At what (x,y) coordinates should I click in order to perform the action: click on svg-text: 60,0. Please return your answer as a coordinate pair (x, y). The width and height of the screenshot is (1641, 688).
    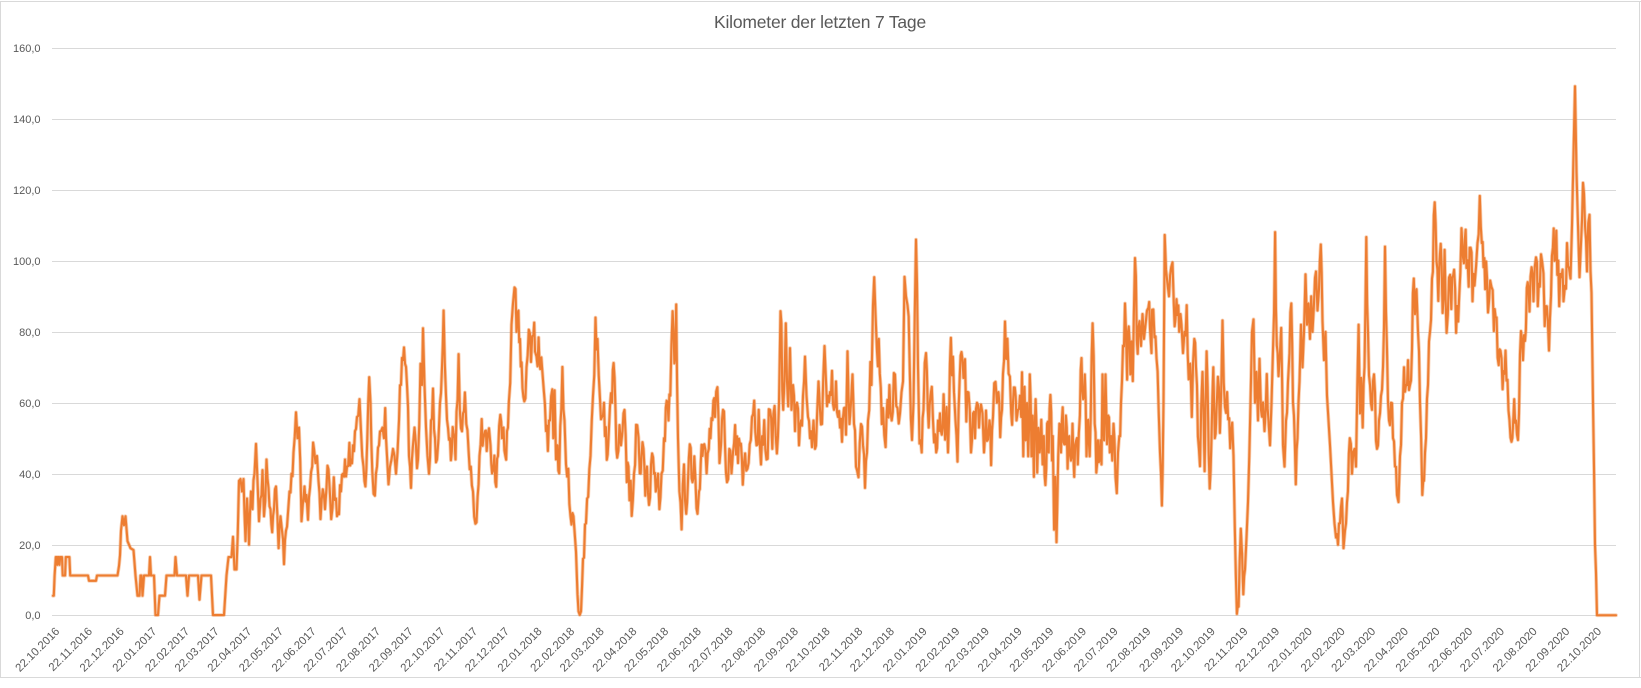
    Looking at the image, I should click on (29, 404).